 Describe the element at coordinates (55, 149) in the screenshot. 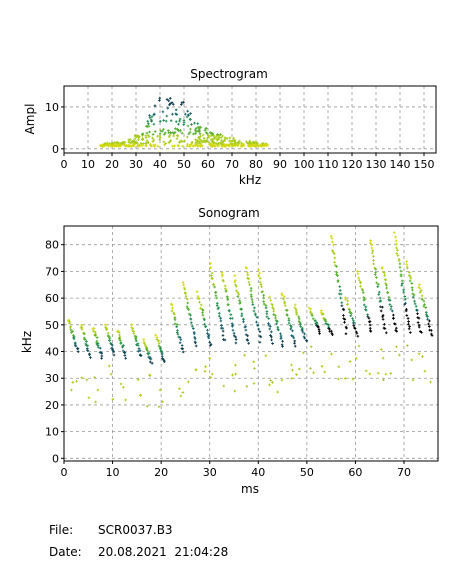

I see `spectrogram-ytick-label: 0` at that location.